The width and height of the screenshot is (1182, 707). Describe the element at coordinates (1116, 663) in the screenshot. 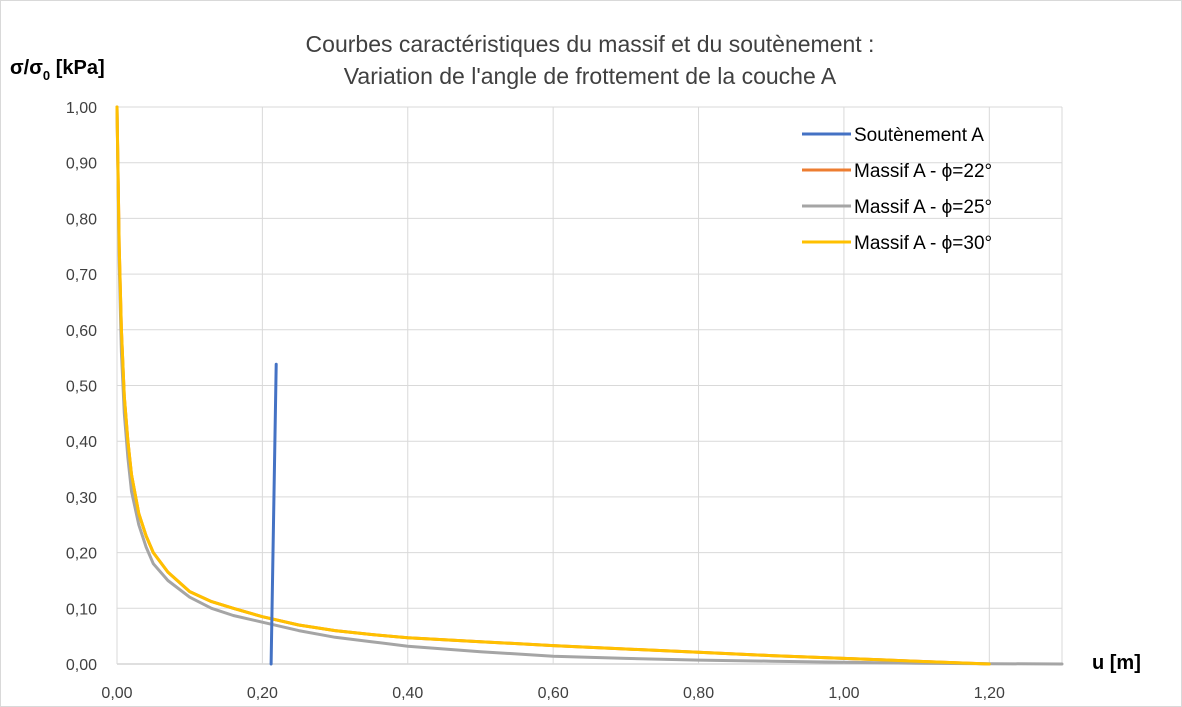

I see `x-axis-title: u [m]` at that location.